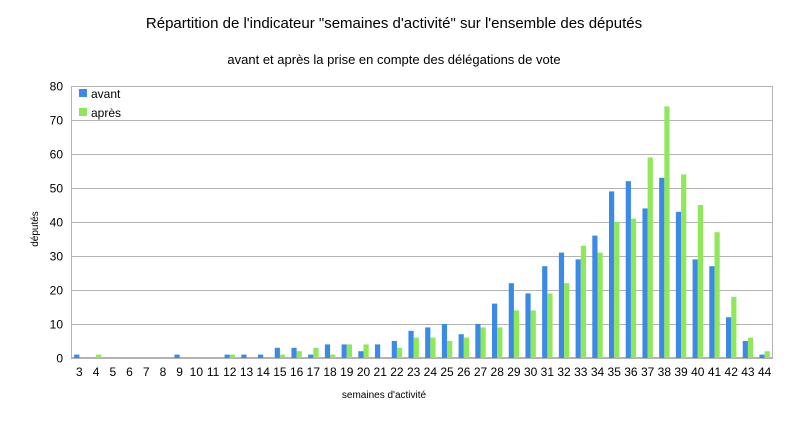 Image resolution: width=788 pixels, height=422 pixels. What do you see at coordinates (83, 112) in the screenshot?
I see `legend-swatch-apres` at bounding box center [83, 112].